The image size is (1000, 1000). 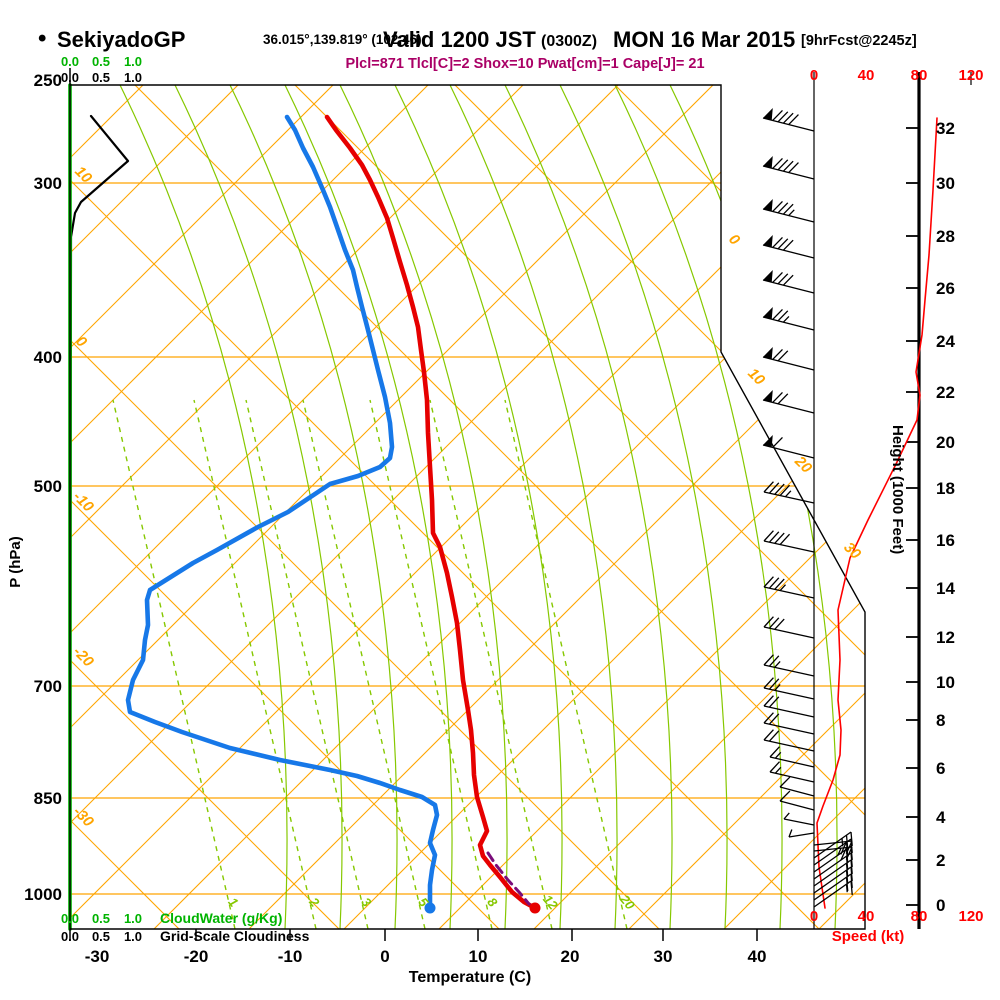 What do you see at coordinates (940, 720) in the screenshot?
I see `height-tick-label: 8` at bounding box center [940, 720].